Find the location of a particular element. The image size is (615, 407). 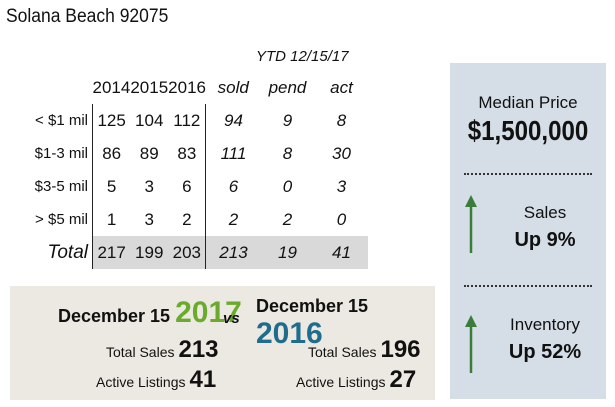

year-header: 2015 is located at coordinates (149, 87).